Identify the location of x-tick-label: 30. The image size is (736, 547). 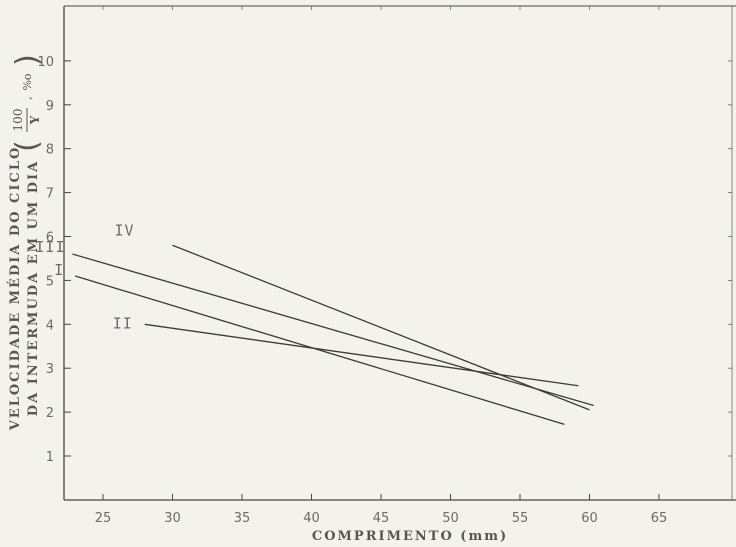
(172, 518).